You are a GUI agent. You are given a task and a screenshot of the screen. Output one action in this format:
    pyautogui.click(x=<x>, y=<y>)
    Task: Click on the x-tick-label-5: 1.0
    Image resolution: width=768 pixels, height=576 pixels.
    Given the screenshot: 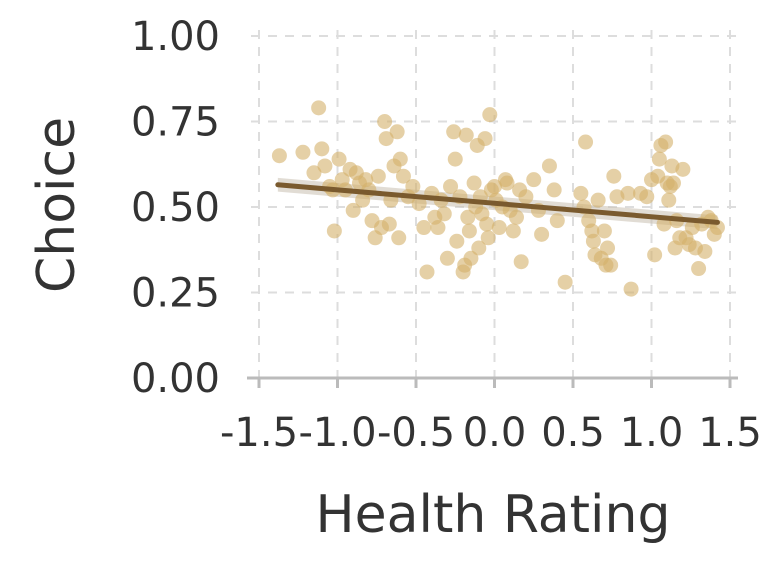 What is the action you would take?
    pyautogui.click(x=652, y=433)
    